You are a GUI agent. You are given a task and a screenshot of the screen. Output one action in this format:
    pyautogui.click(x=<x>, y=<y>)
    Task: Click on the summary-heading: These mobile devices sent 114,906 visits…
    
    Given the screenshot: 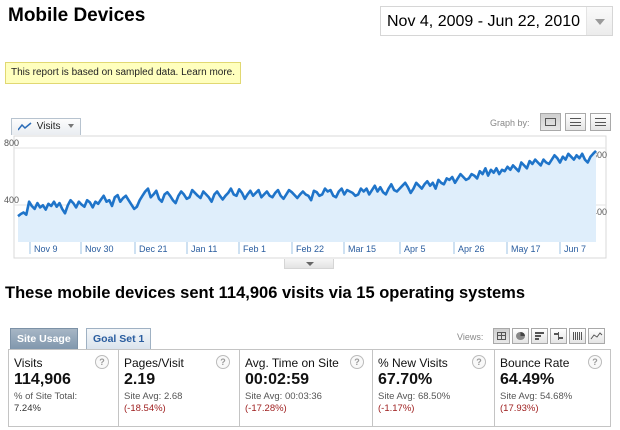 What is the action you would take?
    pyautogui.click(x=265, y=293)
    